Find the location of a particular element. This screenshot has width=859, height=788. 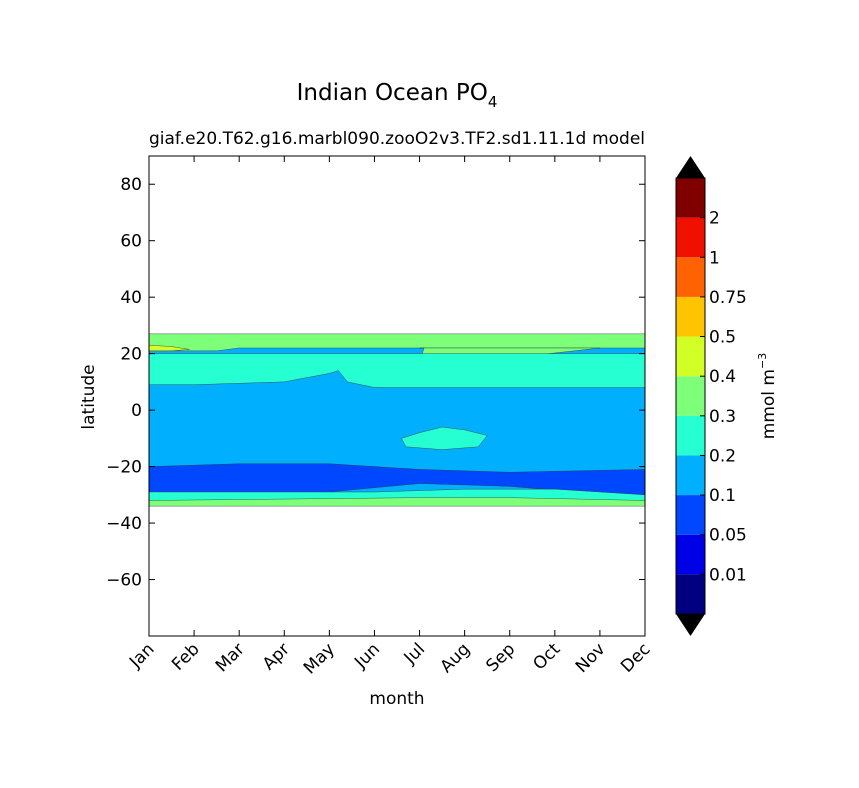

x-tick-label: Mar is located at coordinates (230, 657).